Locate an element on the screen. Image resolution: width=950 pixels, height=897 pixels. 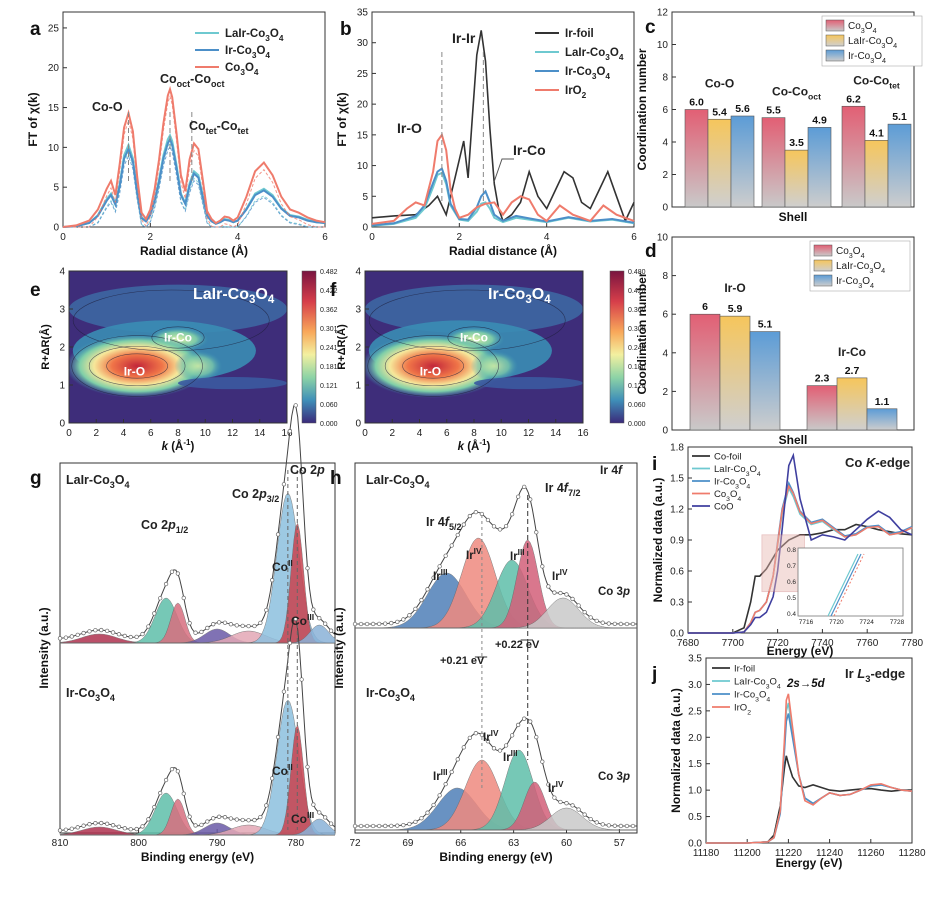
x-tick-label: 4 is located at coordinates (124, 433).